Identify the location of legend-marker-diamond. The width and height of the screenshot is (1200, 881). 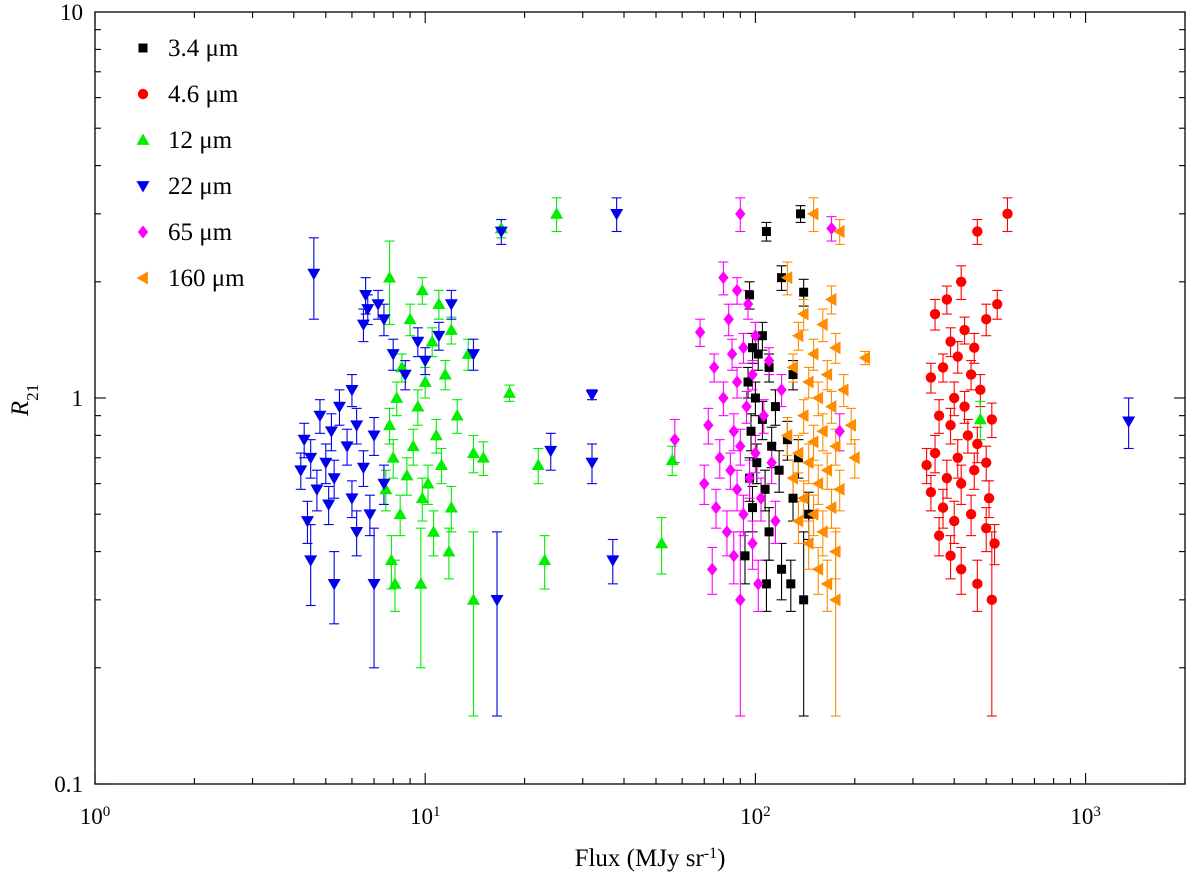
(143, 232).